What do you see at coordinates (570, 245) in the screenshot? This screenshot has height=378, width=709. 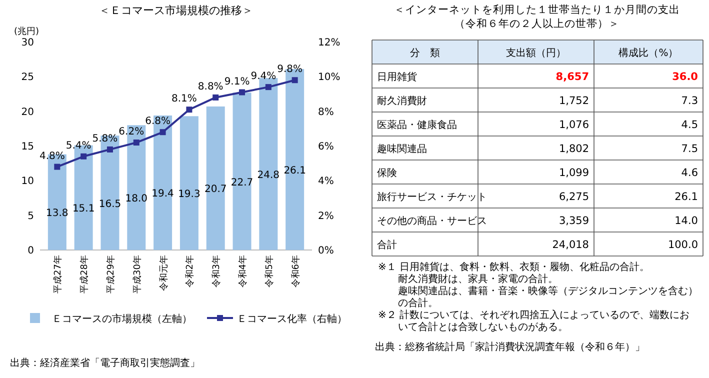 I see `data-label: 24,018` at bounding box center [570, 245].